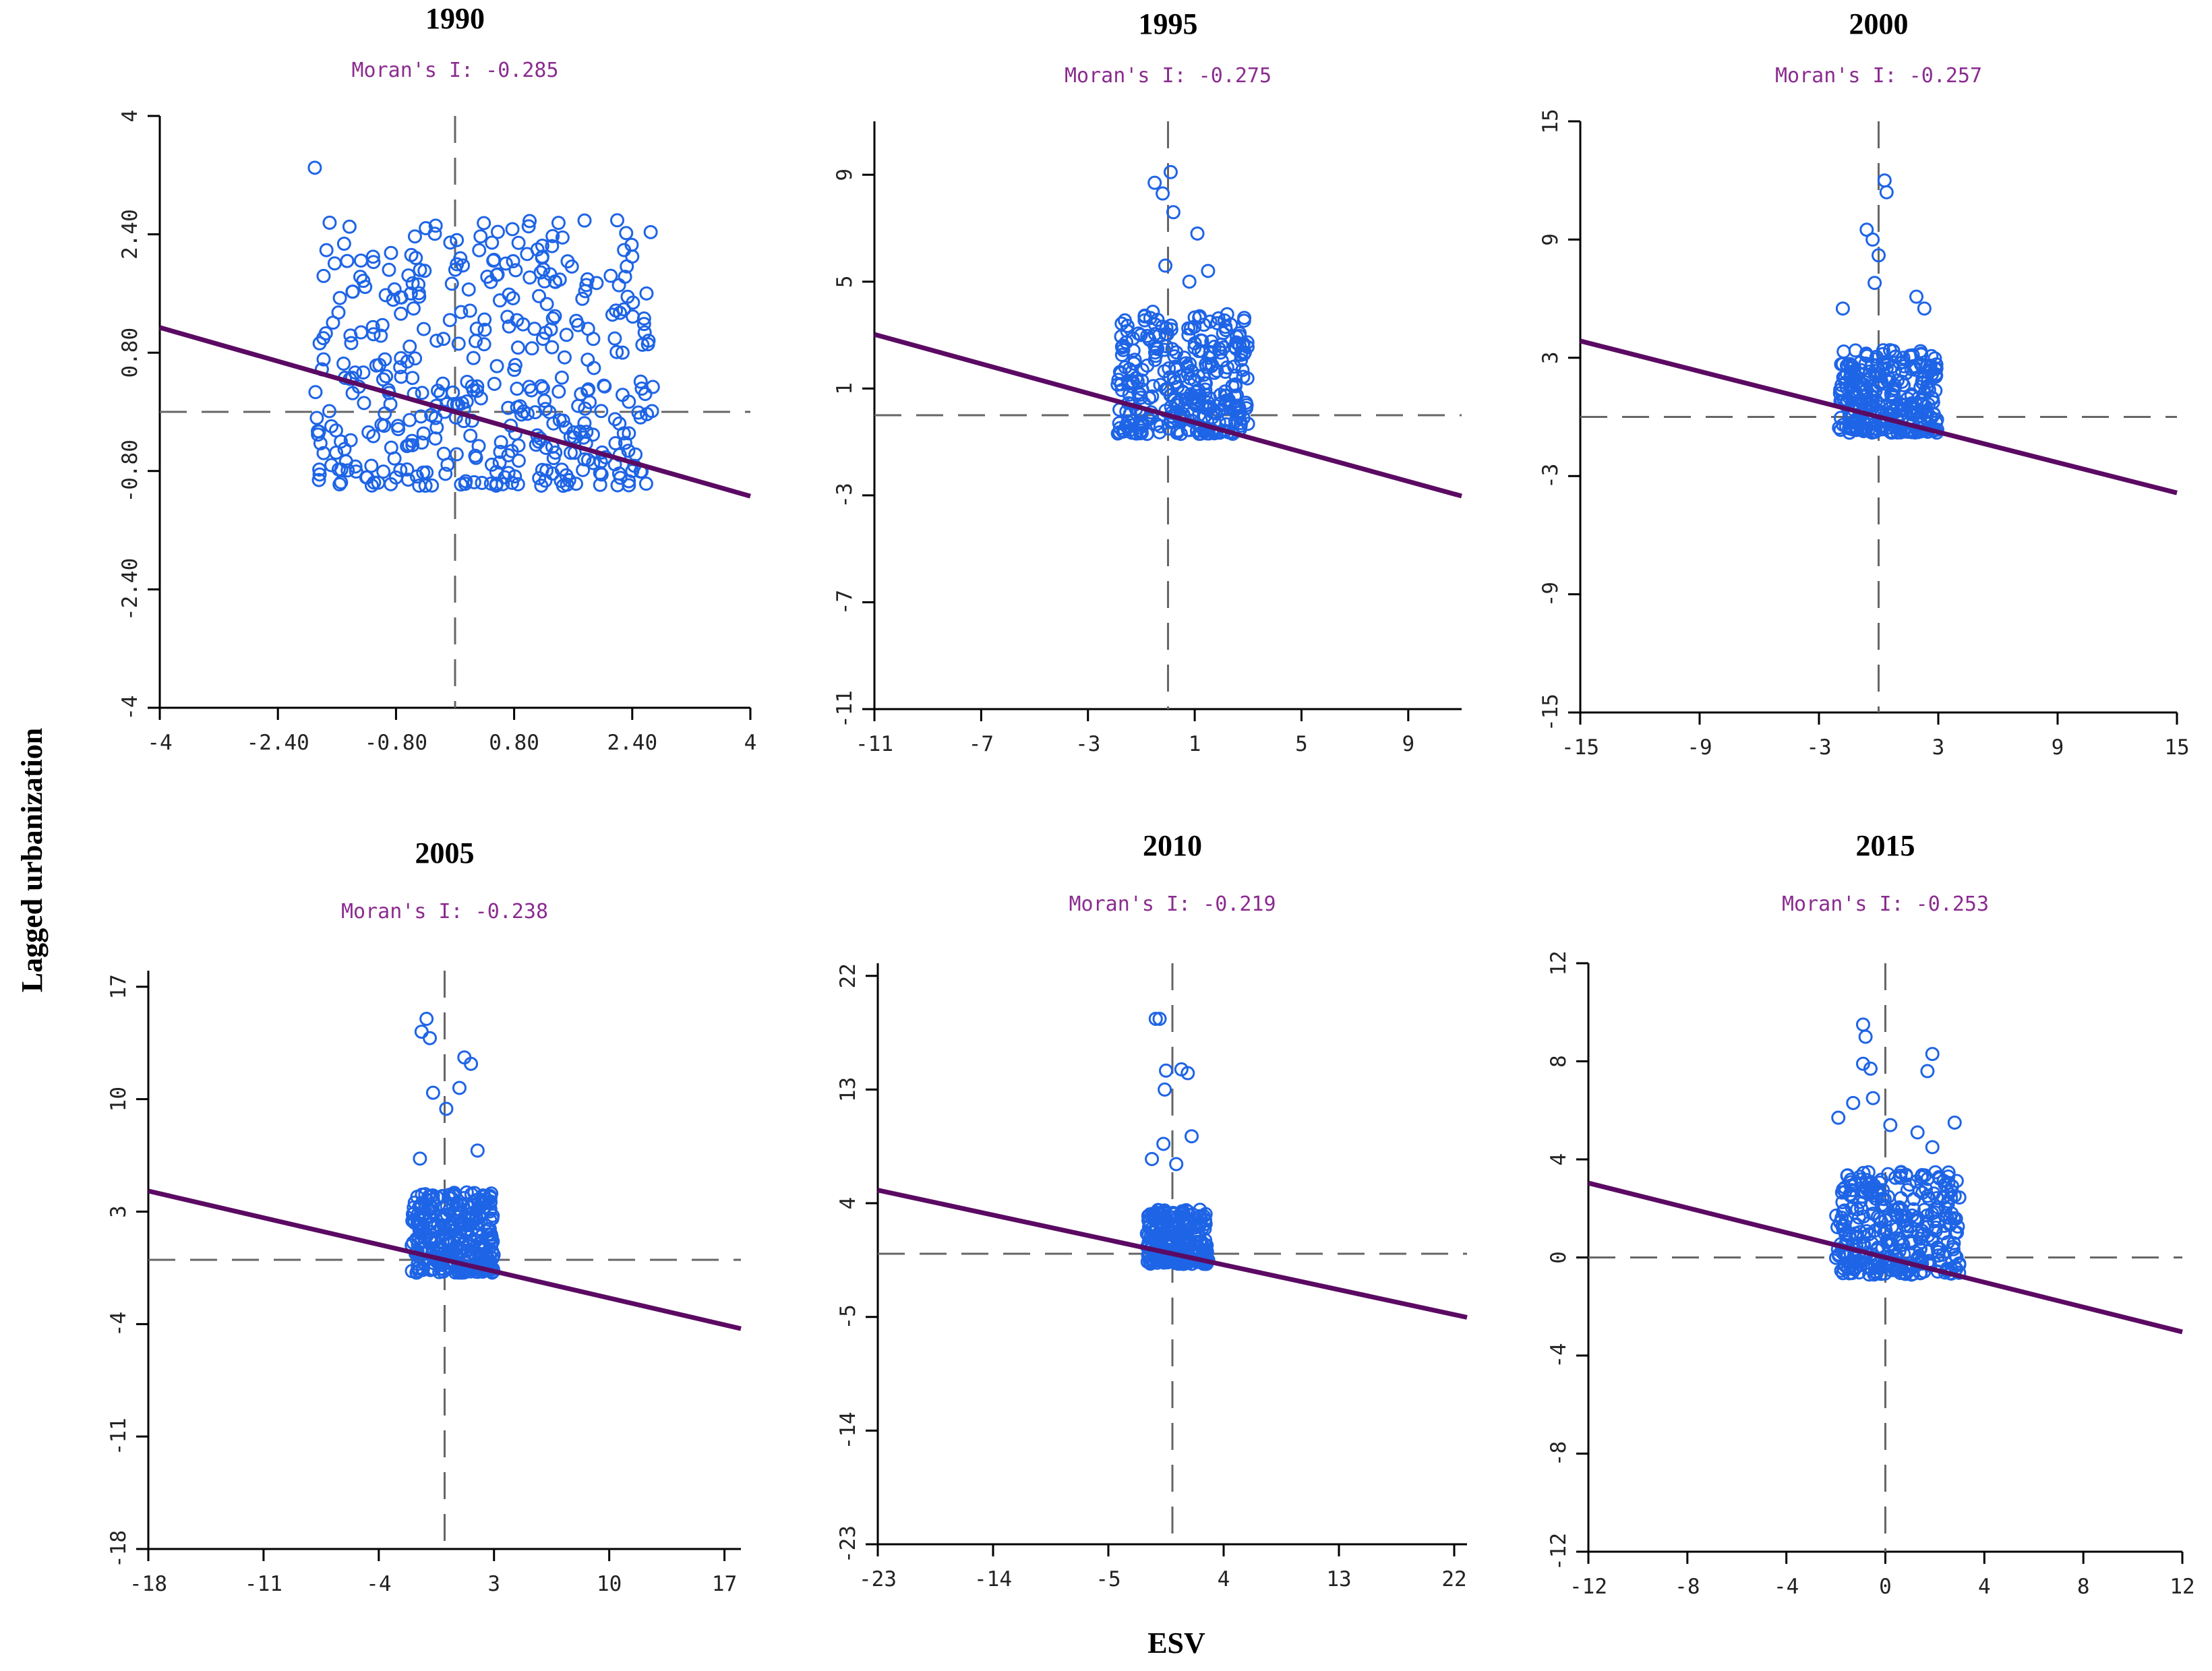 The image size is (2212, 1671). I want to click on y-tick-label: -12, so click(1559, 1552).